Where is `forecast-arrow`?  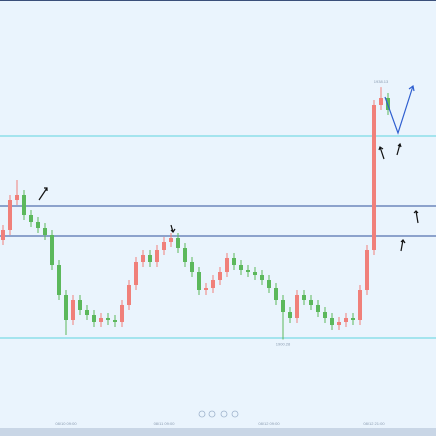 forecast-arrow is located at coordinates (399, 109).